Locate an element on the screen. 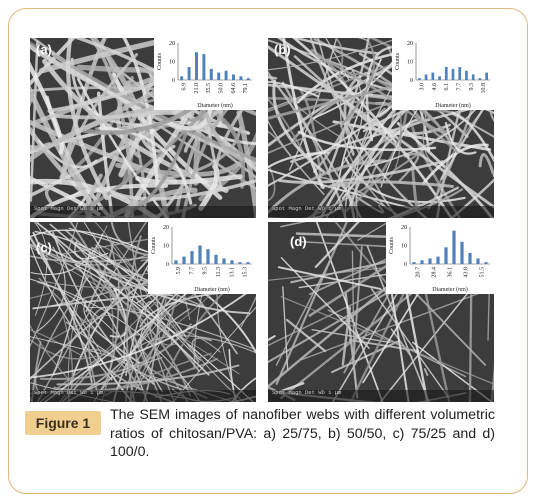 The height and width of the screenshot is (504, 538). x-tick-label: 15.3 is located at coordinates (246, 272).